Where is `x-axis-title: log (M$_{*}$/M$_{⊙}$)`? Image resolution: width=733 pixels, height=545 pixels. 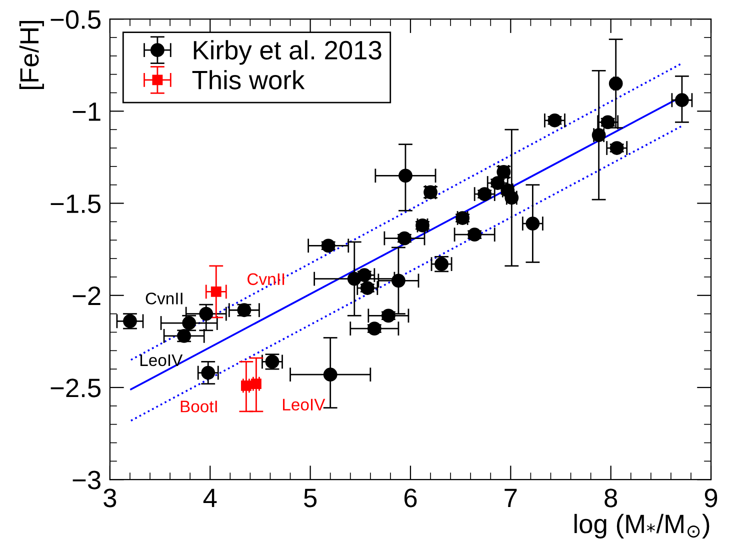
x-axis-title: log (M$_{*}$/M$_{⊙}$) is located at coordinates (642, 526).